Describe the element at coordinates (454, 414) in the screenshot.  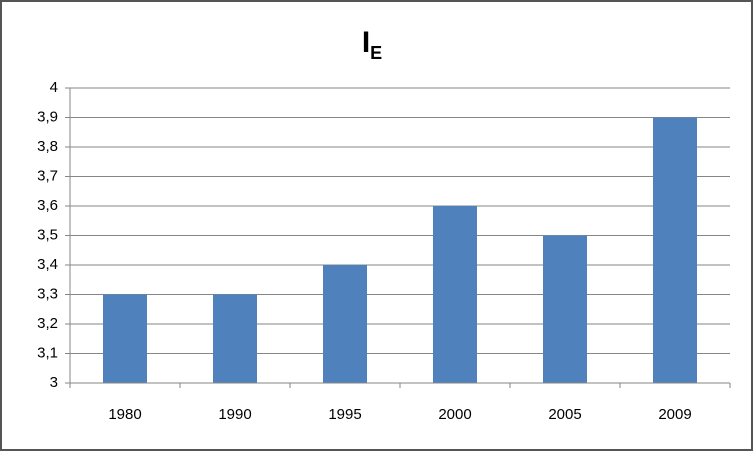
I see `x-tick-label: 2000` at that location.